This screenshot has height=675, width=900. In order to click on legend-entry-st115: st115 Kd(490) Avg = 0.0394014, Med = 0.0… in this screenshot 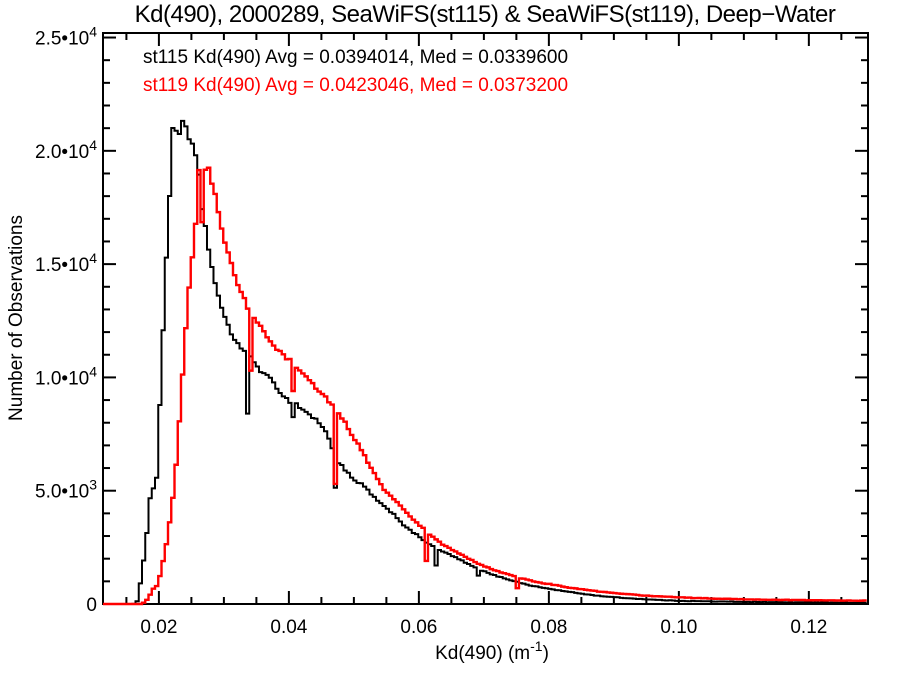, I will do `click(355, 57)`.